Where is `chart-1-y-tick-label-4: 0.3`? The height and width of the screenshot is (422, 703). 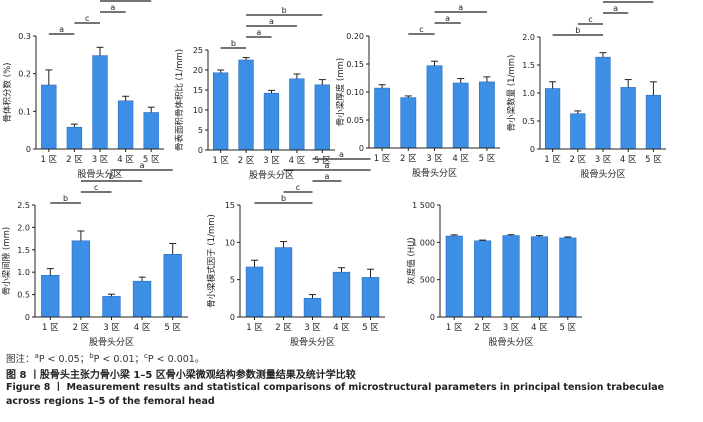
chart-1-y-tick-label-4: 0.3 is located at coordinates (24, 36).